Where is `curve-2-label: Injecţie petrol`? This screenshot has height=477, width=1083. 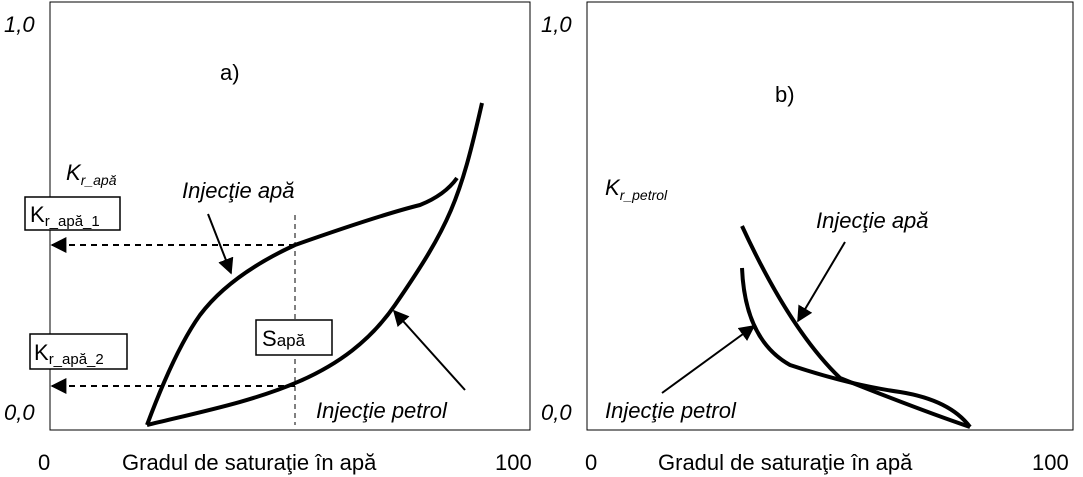 curve-2-label: Injecţie petrol is located at coordinates (671, 410).